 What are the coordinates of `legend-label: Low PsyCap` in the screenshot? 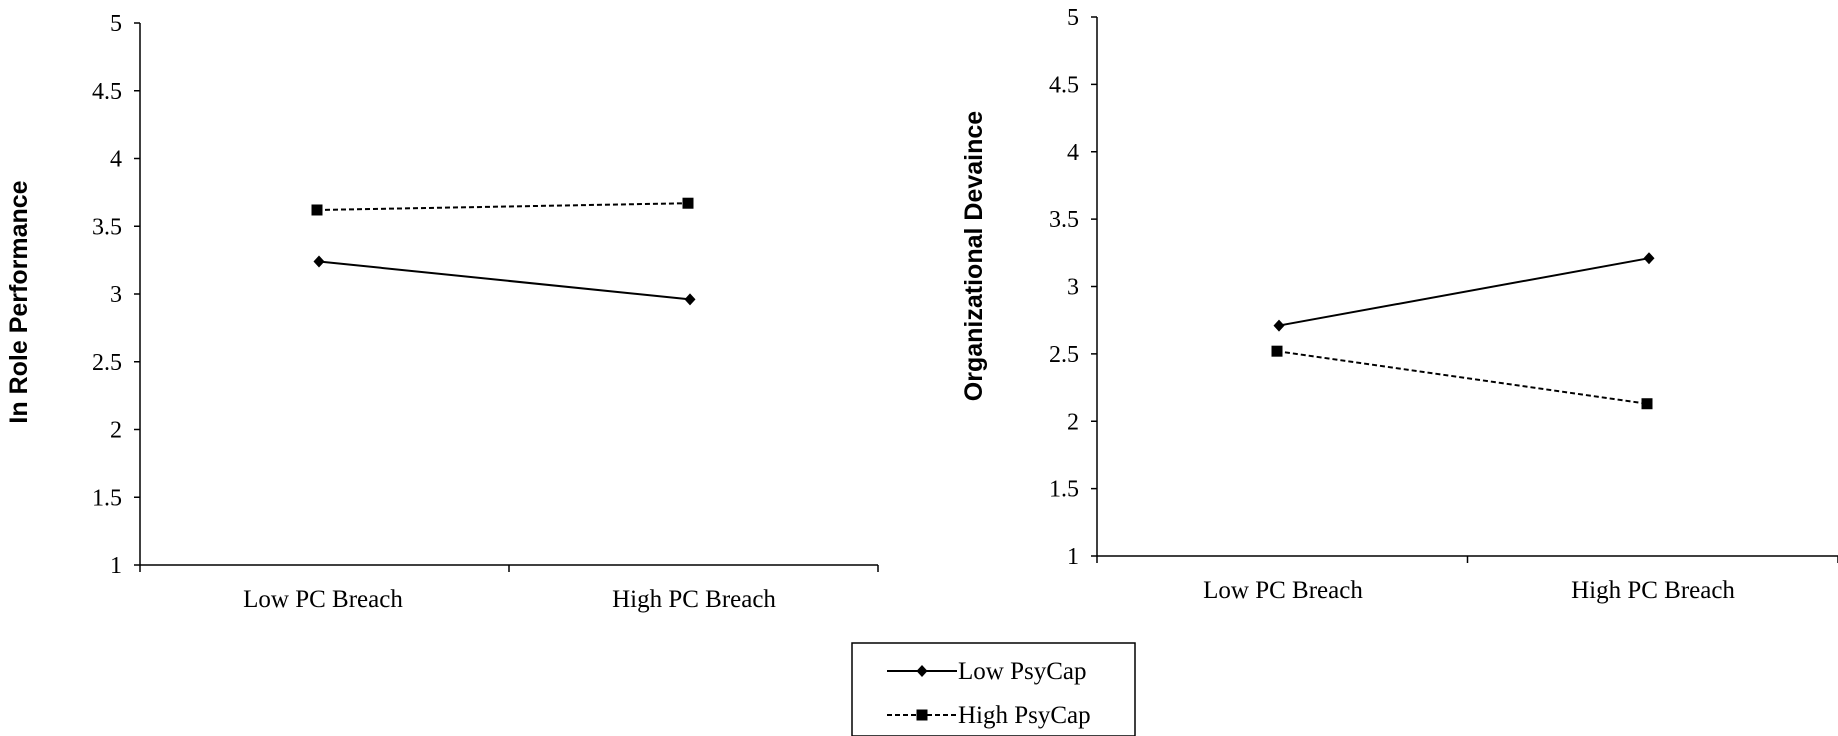 It's located at (1022, 671).